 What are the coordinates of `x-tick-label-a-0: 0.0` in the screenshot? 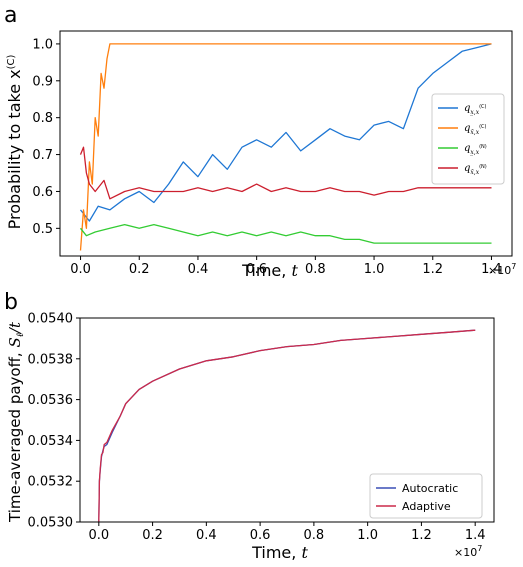 It's located at (80, 269).